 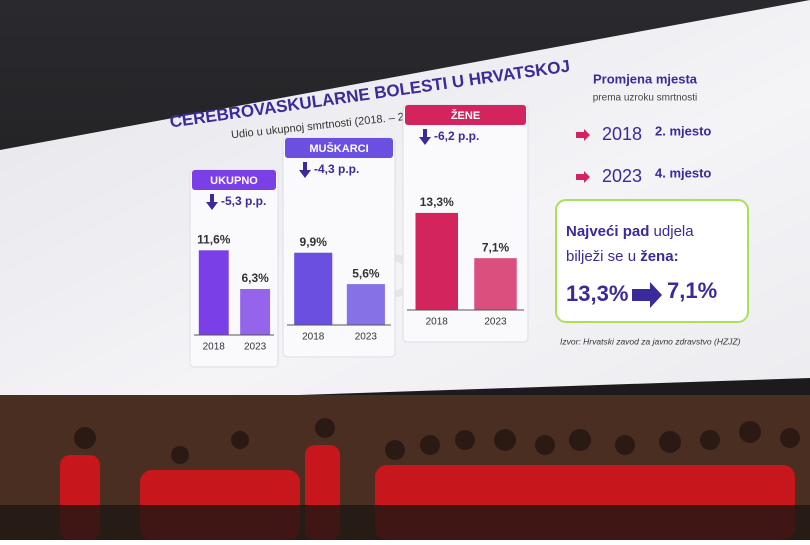 I want to click on value-label: 13,3%, so click(x=437, y=202).